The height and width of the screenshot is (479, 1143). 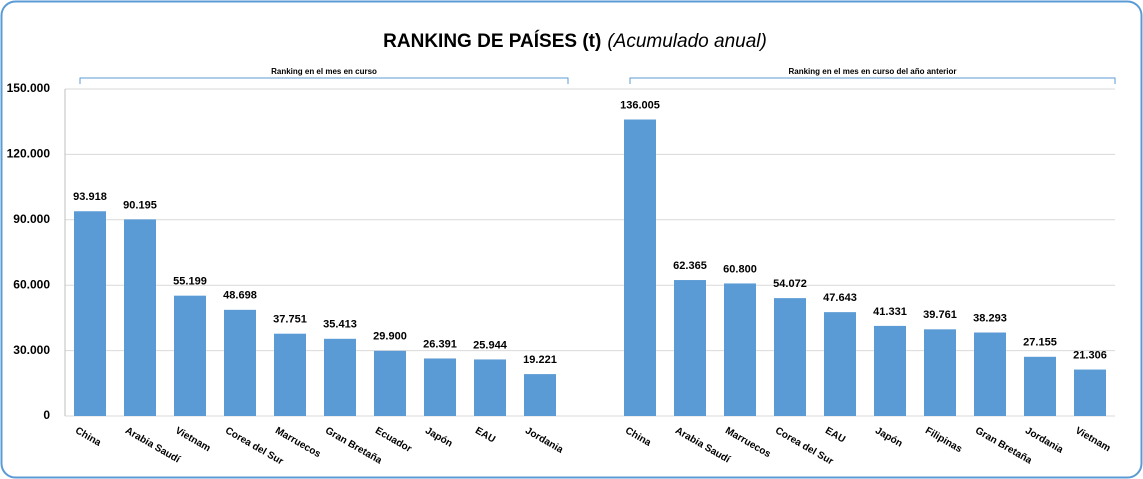 What do you see at coordinates (29, 154) in the screenshot?
I see `y-tick-label: 120.000` at bounding box center [29, 154].